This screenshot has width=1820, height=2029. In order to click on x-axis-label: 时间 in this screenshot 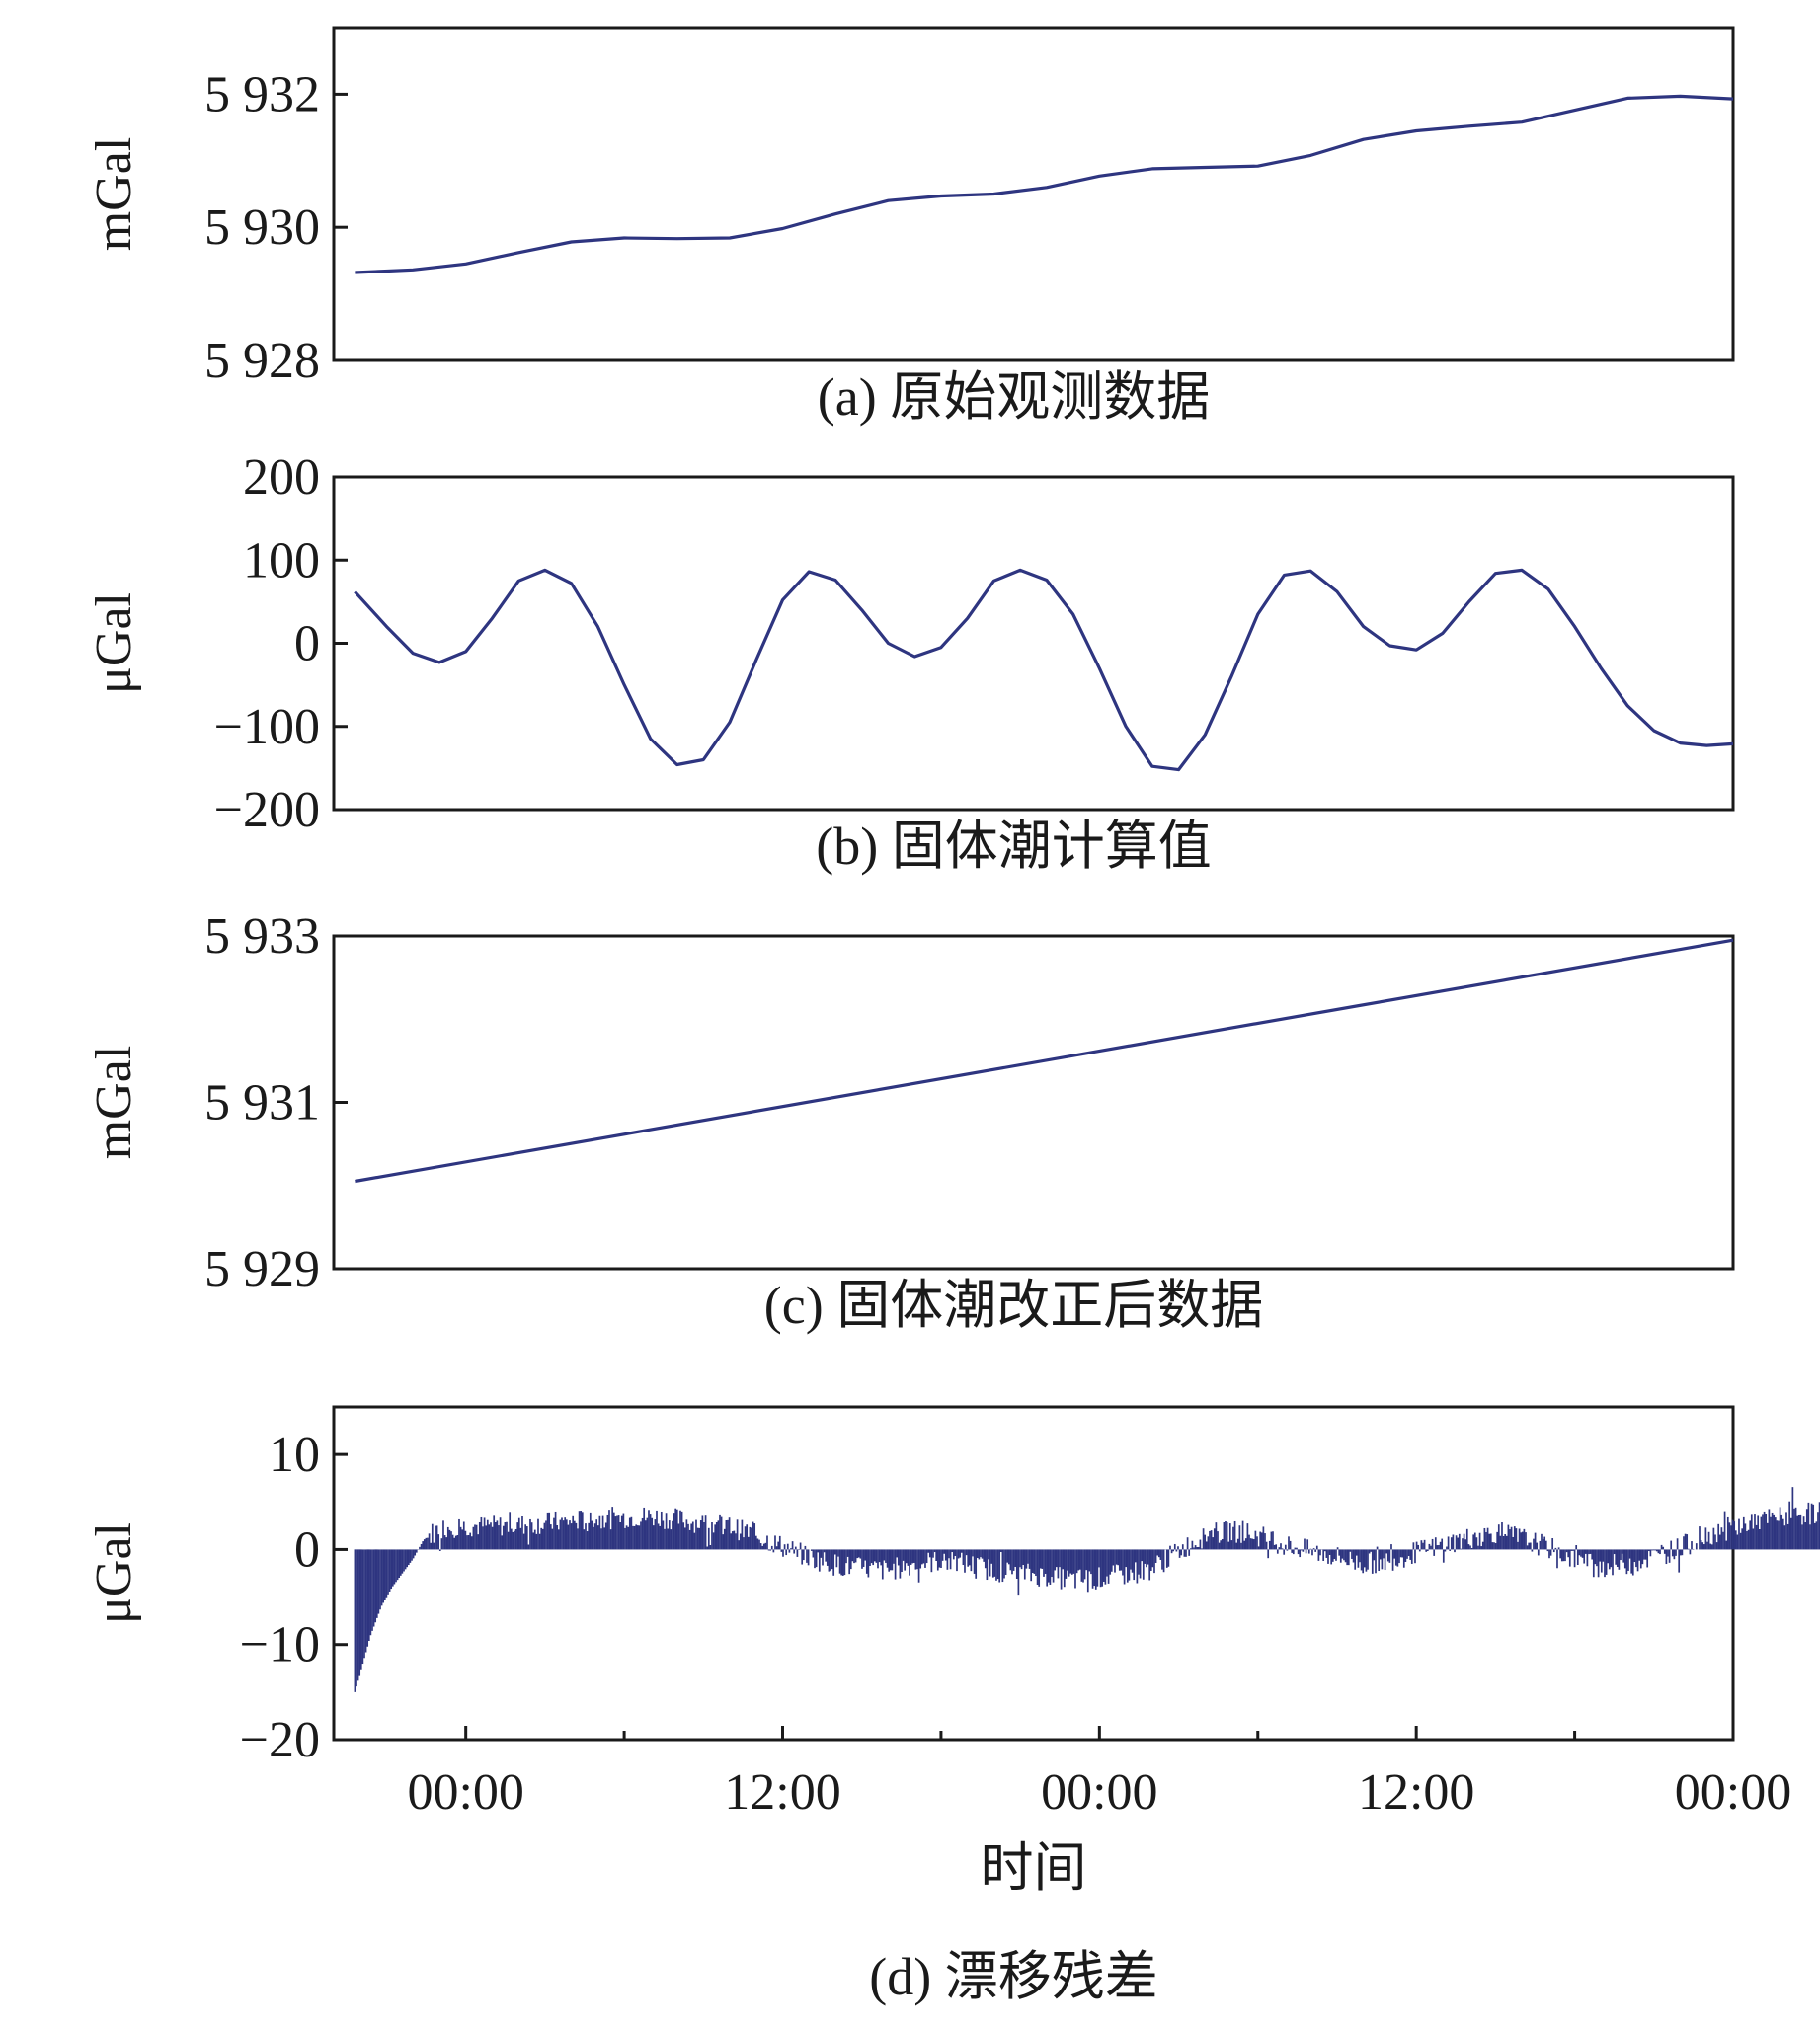, I will do `click(1034, 1868)`.